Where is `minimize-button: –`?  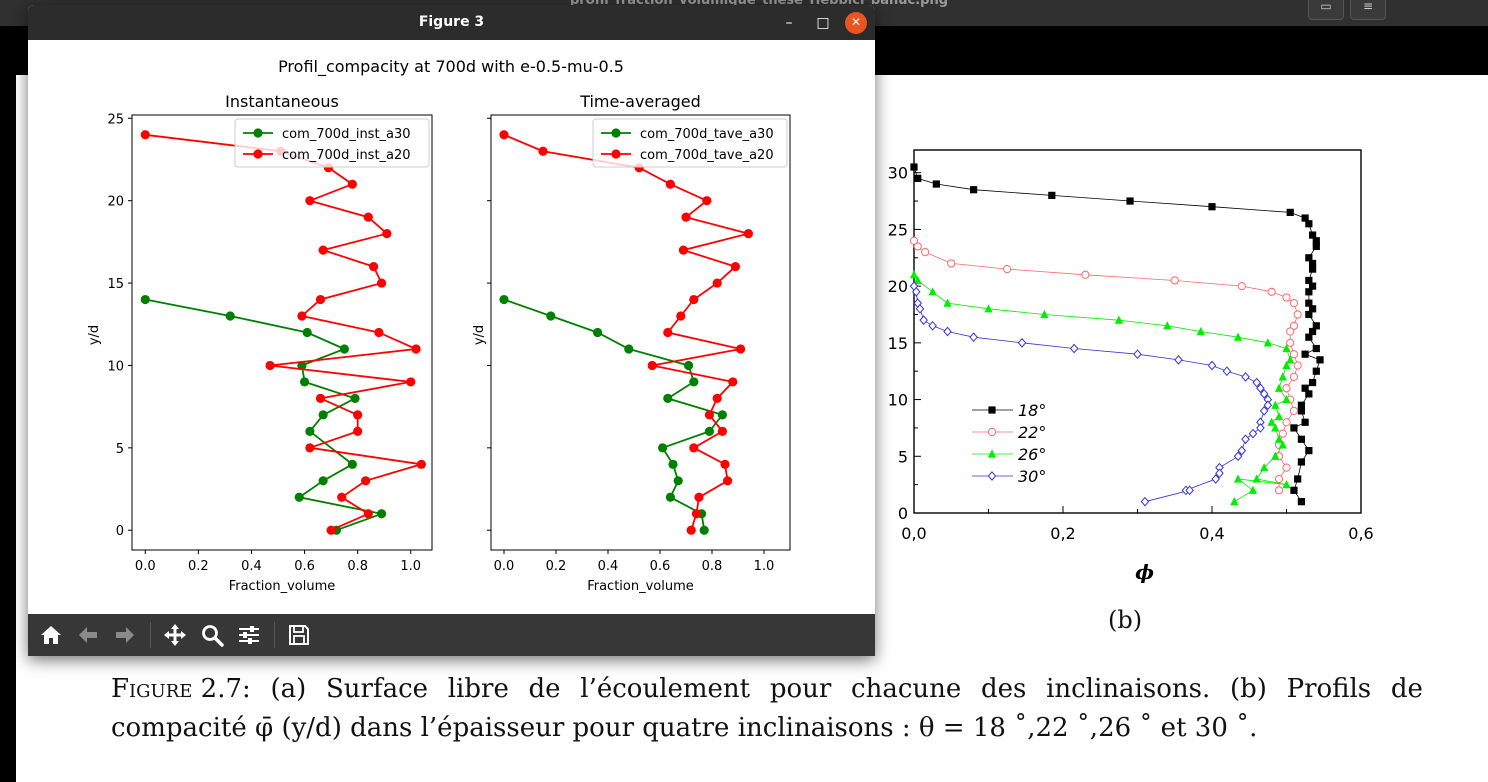
minimize-button: – is located at coordinates (789, 23).